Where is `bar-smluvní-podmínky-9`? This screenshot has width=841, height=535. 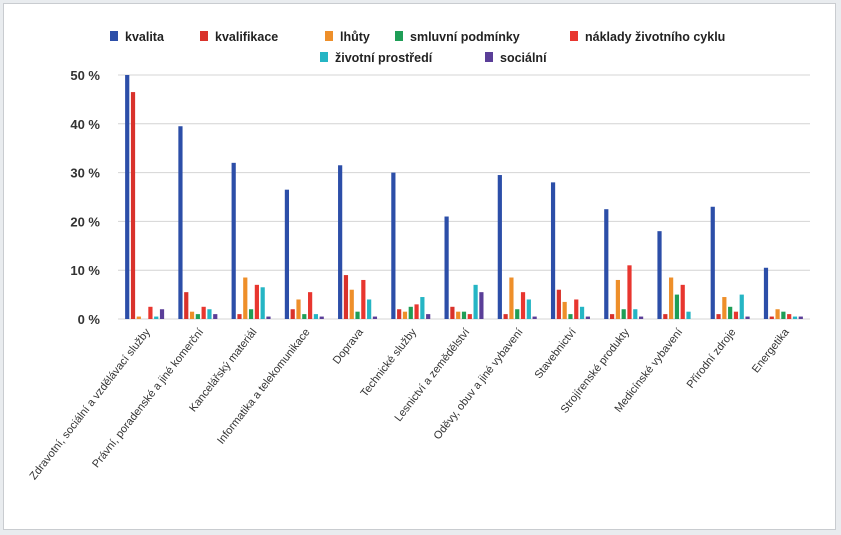 bar-smluvní-podmínky-9 is located at coordinates (623, 314).